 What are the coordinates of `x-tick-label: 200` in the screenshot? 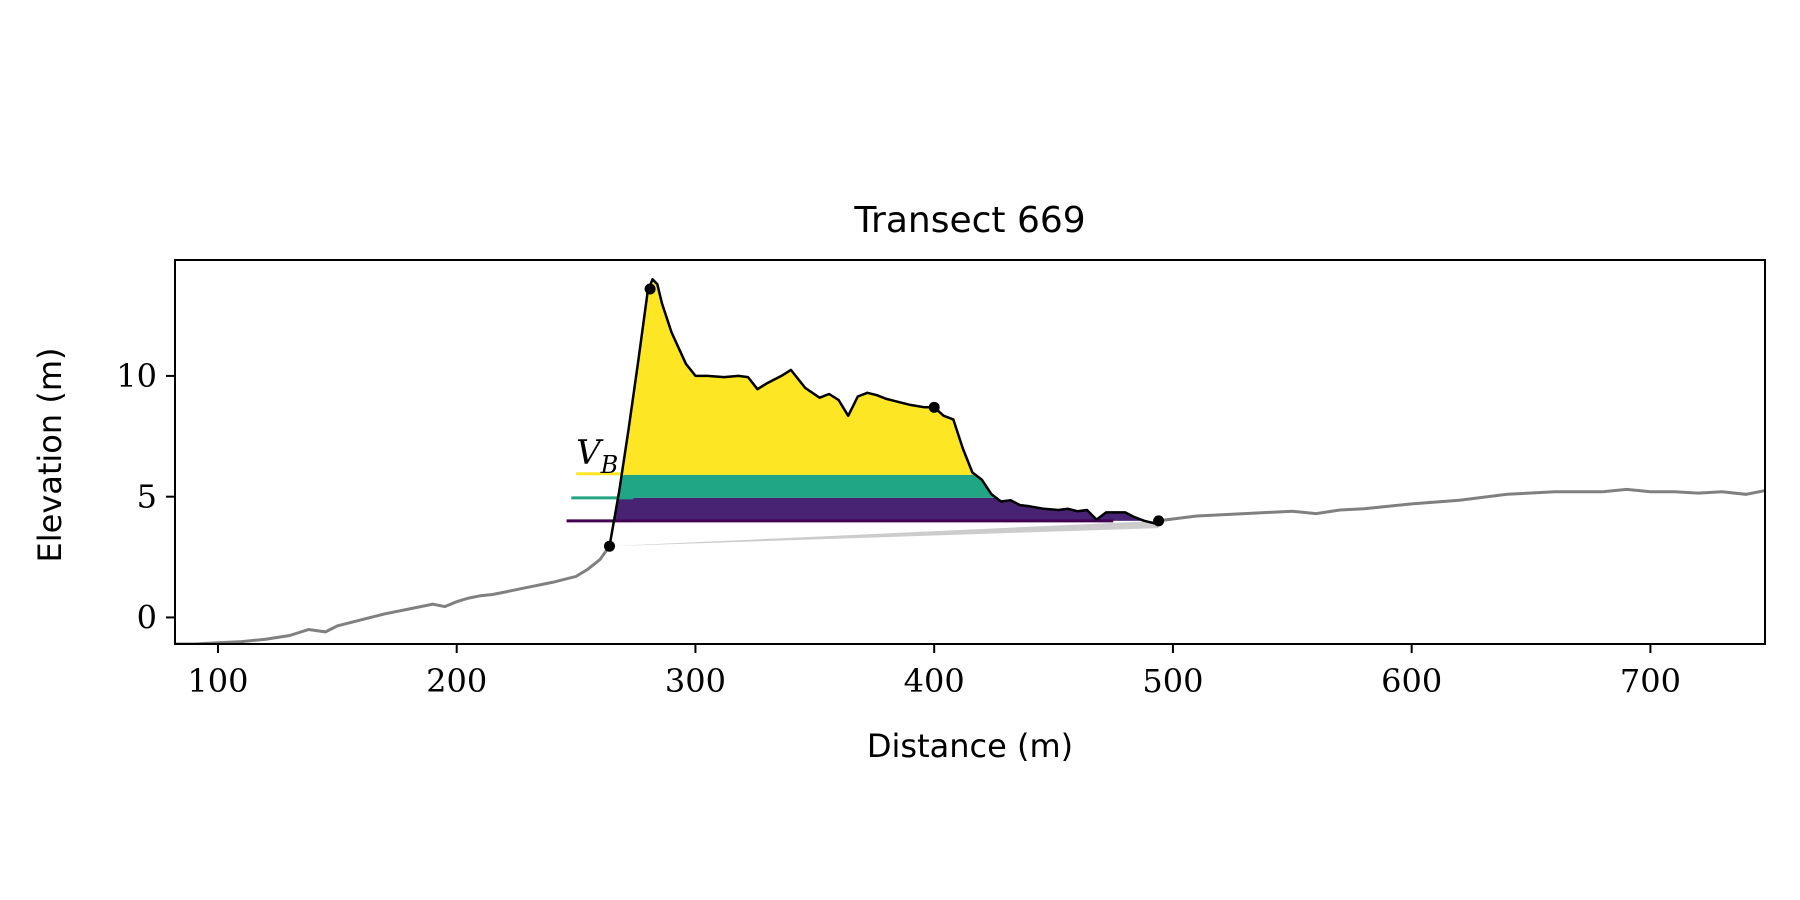 It's located at (456, 681).